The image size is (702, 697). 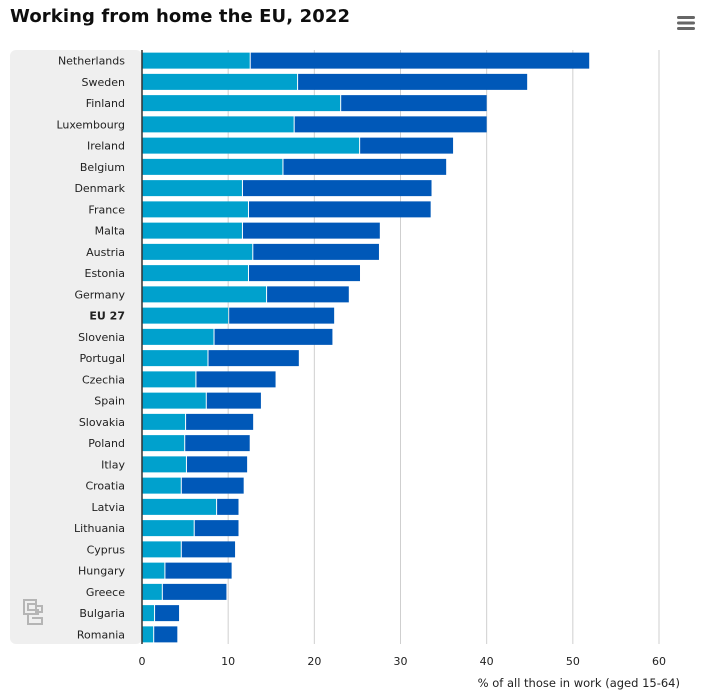 I want to click on x-tick-label: 30, so click(x=401, y=661).